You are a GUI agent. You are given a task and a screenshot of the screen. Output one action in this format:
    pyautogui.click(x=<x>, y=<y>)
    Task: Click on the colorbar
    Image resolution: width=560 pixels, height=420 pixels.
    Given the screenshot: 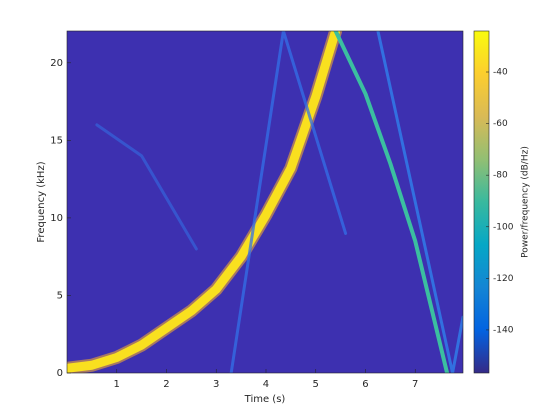 What is the action you would take?
    pyautogui.click(x=481, y=202)
    